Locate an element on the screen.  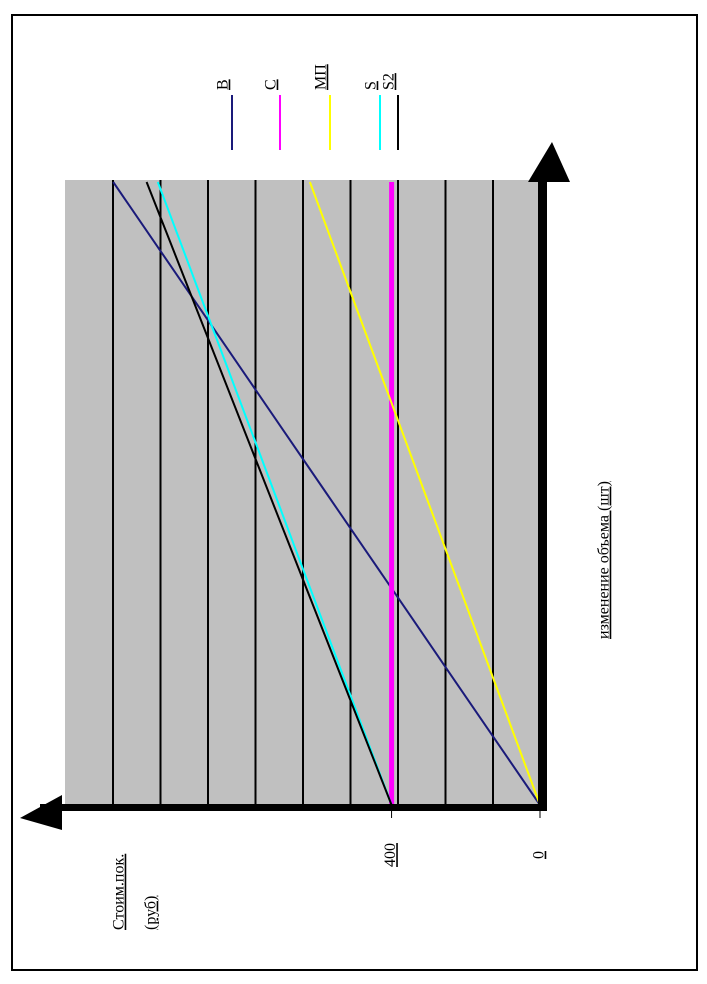
x-axis-label: изменение объема (шт) is located at coordinates (604, 560).